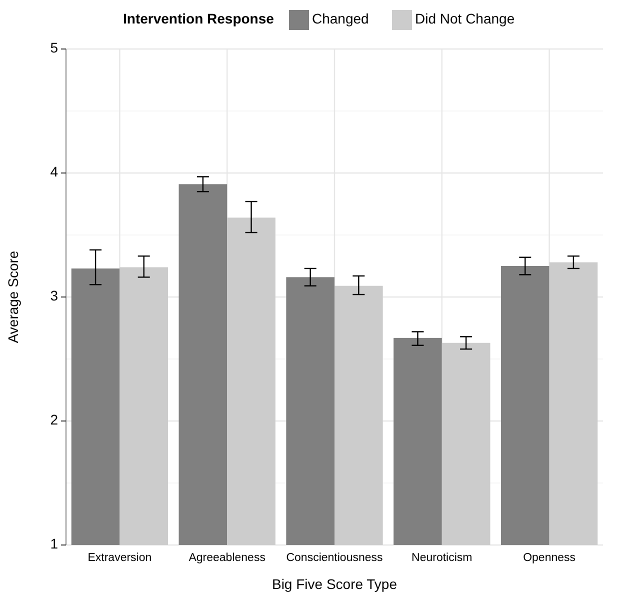  Describe the element at coordinates (54, 172) in the screenshot. I see `y-tick-label: 4` at that location.